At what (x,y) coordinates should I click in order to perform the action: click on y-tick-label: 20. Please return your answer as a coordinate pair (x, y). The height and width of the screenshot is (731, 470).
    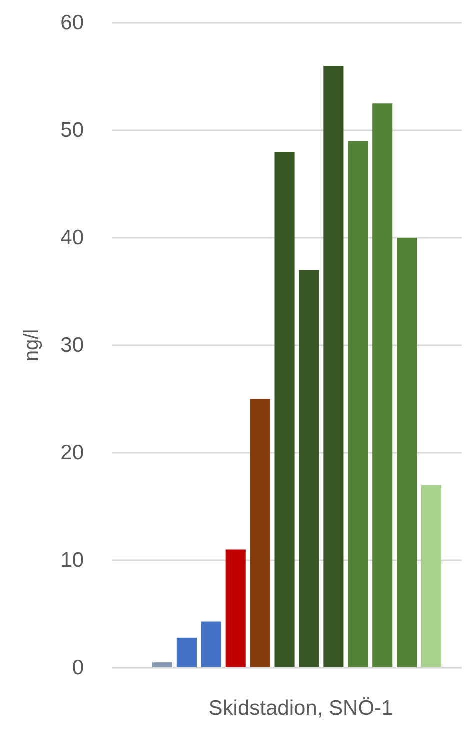
    Looking at the image, I should click on (72, 453).